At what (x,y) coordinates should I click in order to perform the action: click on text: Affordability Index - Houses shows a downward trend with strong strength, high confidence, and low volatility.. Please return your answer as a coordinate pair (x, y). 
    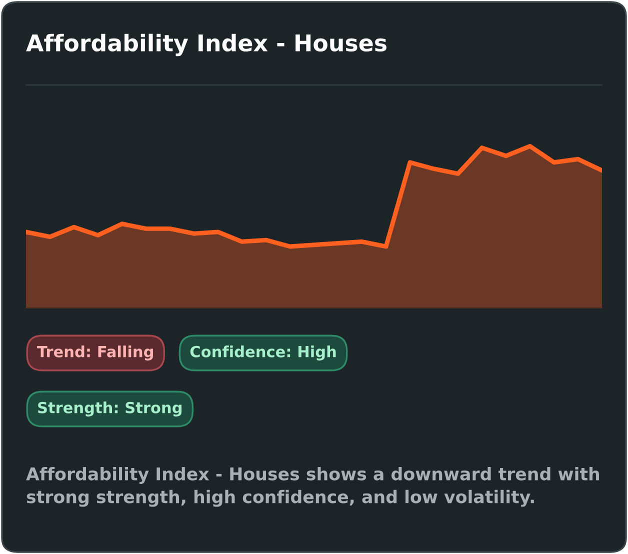
    Looking at the image, I should click on (313, 487).